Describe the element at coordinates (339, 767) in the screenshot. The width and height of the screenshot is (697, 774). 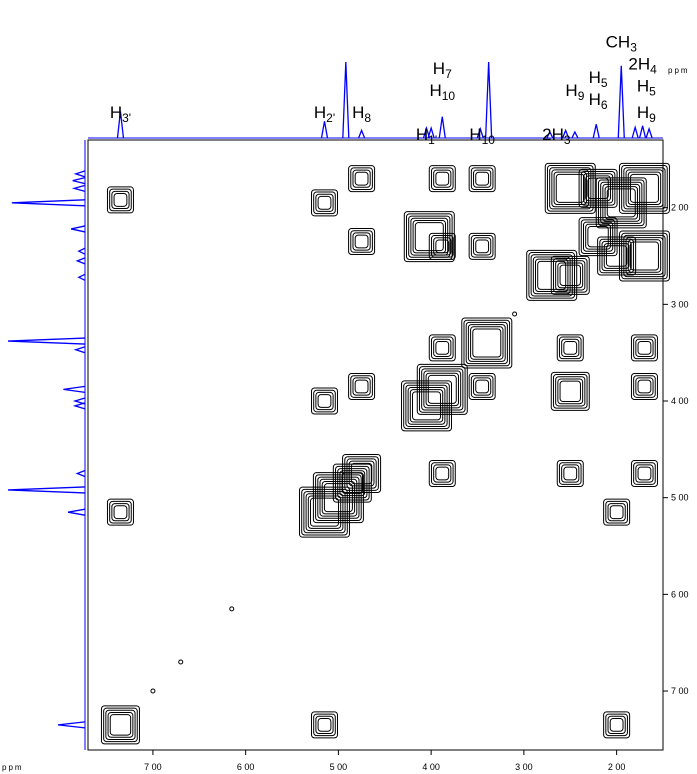
I see `x-tick-label: 5 00` at that location.